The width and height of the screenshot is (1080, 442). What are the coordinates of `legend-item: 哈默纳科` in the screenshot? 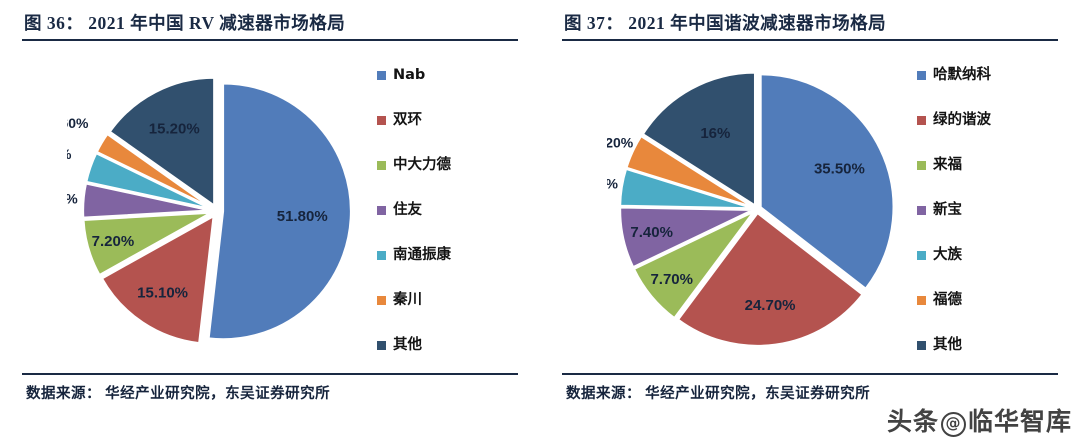 It's located at (954, 75).